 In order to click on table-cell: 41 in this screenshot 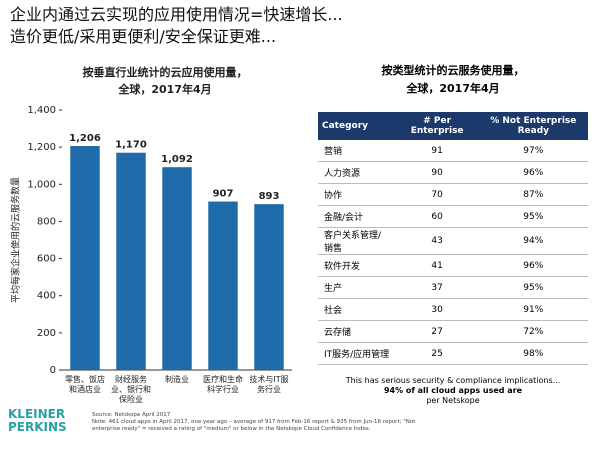, I will do `click(437, 265)`.